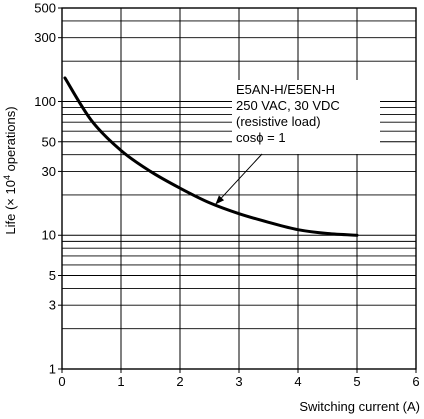 The width and height of the screenshot is (424, 419). I want to click on y-tick-label: 500, so click(45, 8).